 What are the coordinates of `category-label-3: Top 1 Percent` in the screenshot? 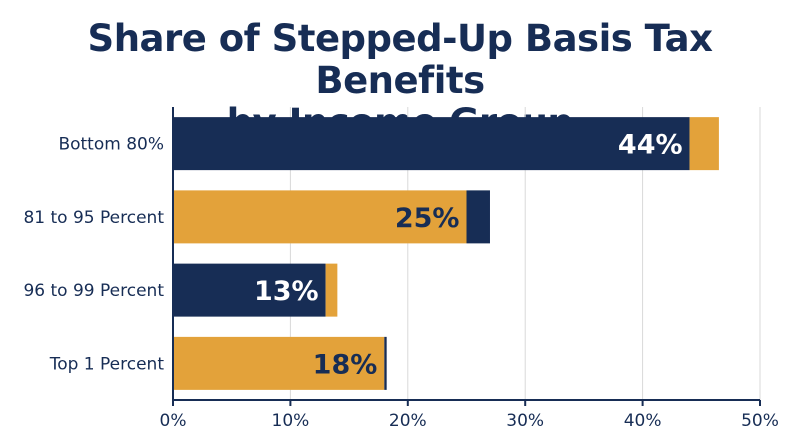 It's located at (107, 364).